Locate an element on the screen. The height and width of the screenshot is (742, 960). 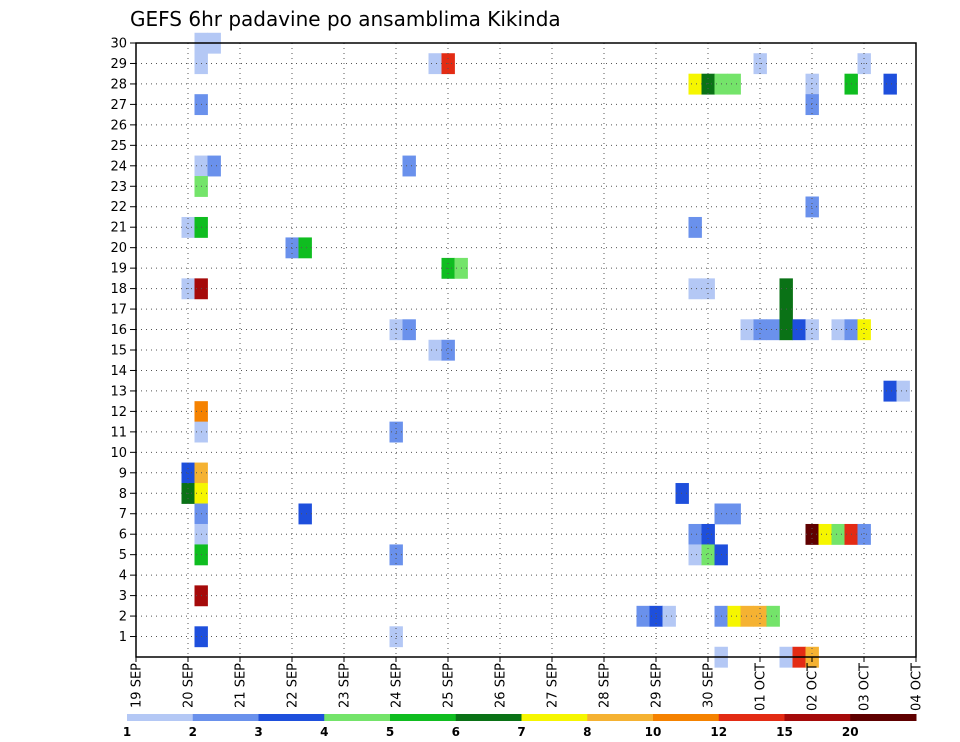
chart-title: GEFS 6hr padavine po ansamblima Kikinda is located at coordinates (345, 19).